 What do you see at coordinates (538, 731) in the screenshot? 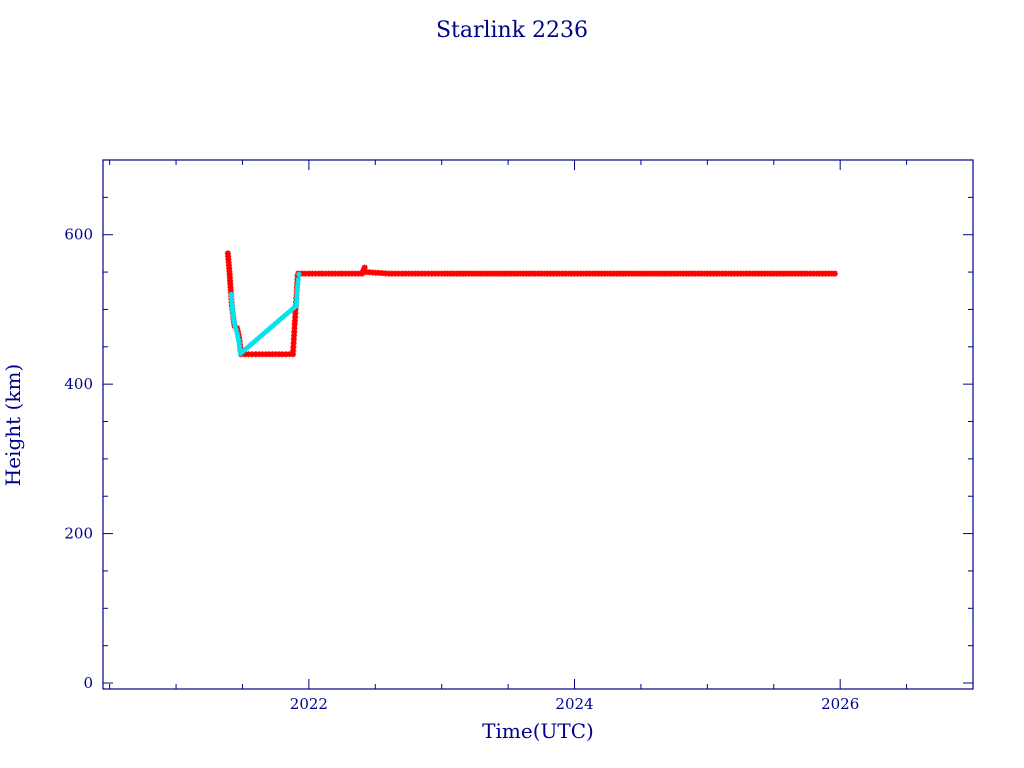
I see `x-axis-label: Time(UTC)` at bounding box center [538, 731].